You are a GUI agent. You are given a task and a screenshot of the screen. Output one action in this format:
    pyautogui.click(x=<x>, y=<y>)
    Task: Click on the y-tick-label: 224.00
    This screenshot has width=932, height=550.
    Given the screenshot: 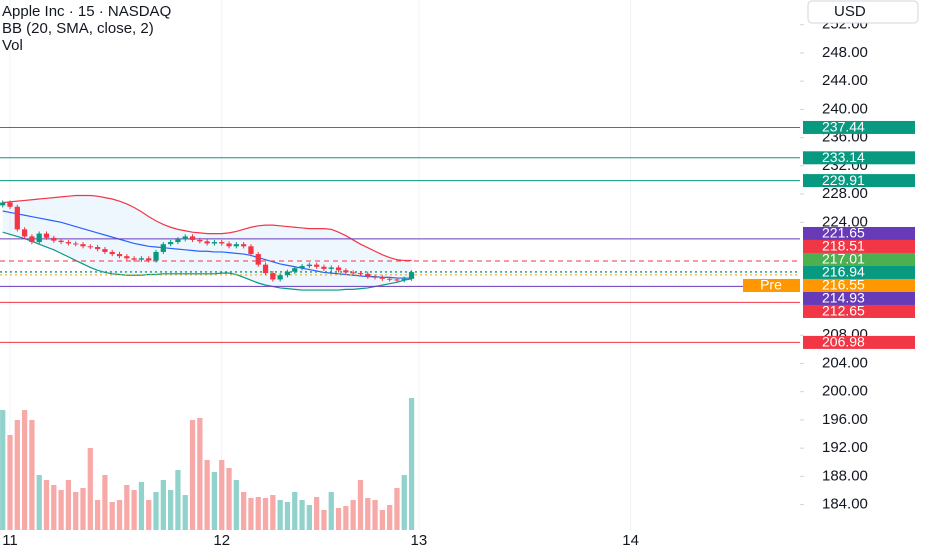 What is the action you would take?
    pyautogui.click(x=845, y=221)
    